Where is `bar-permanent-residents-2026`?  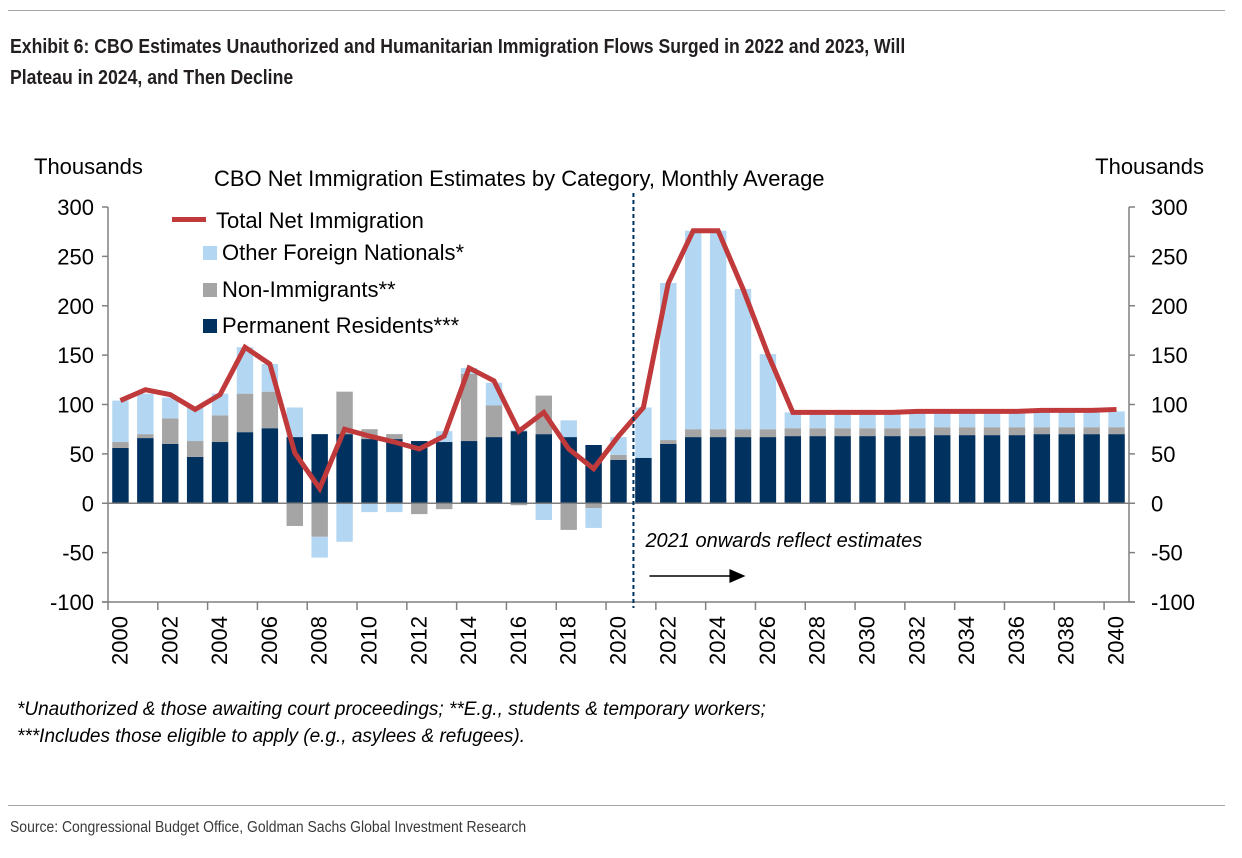 bar-permanent-residents-2026 is located at coordinates (768, 470).